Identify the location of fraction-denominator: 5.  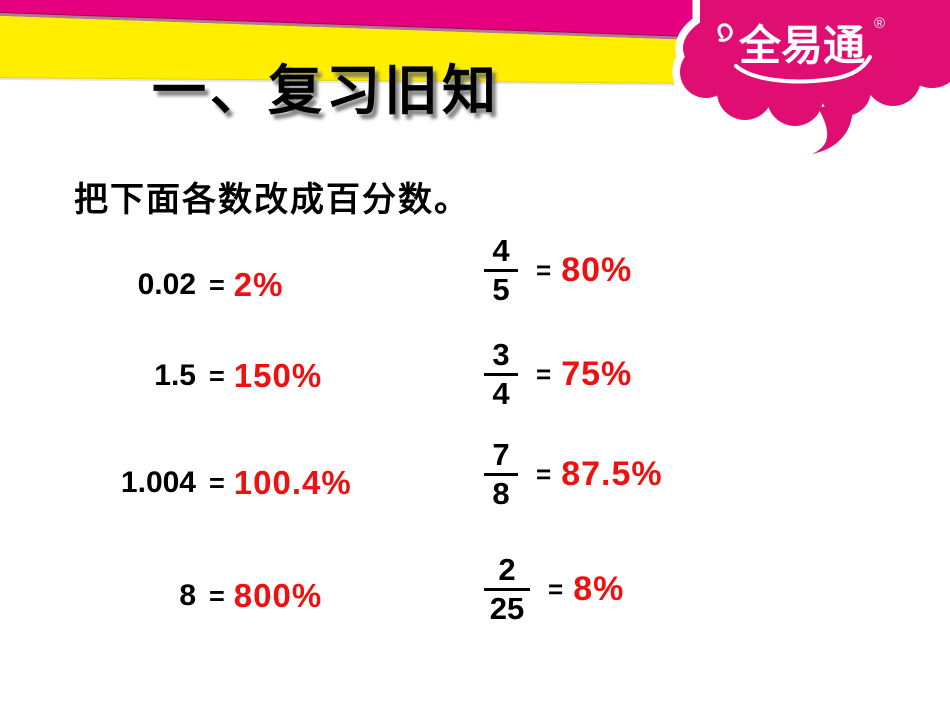
(501, 289).